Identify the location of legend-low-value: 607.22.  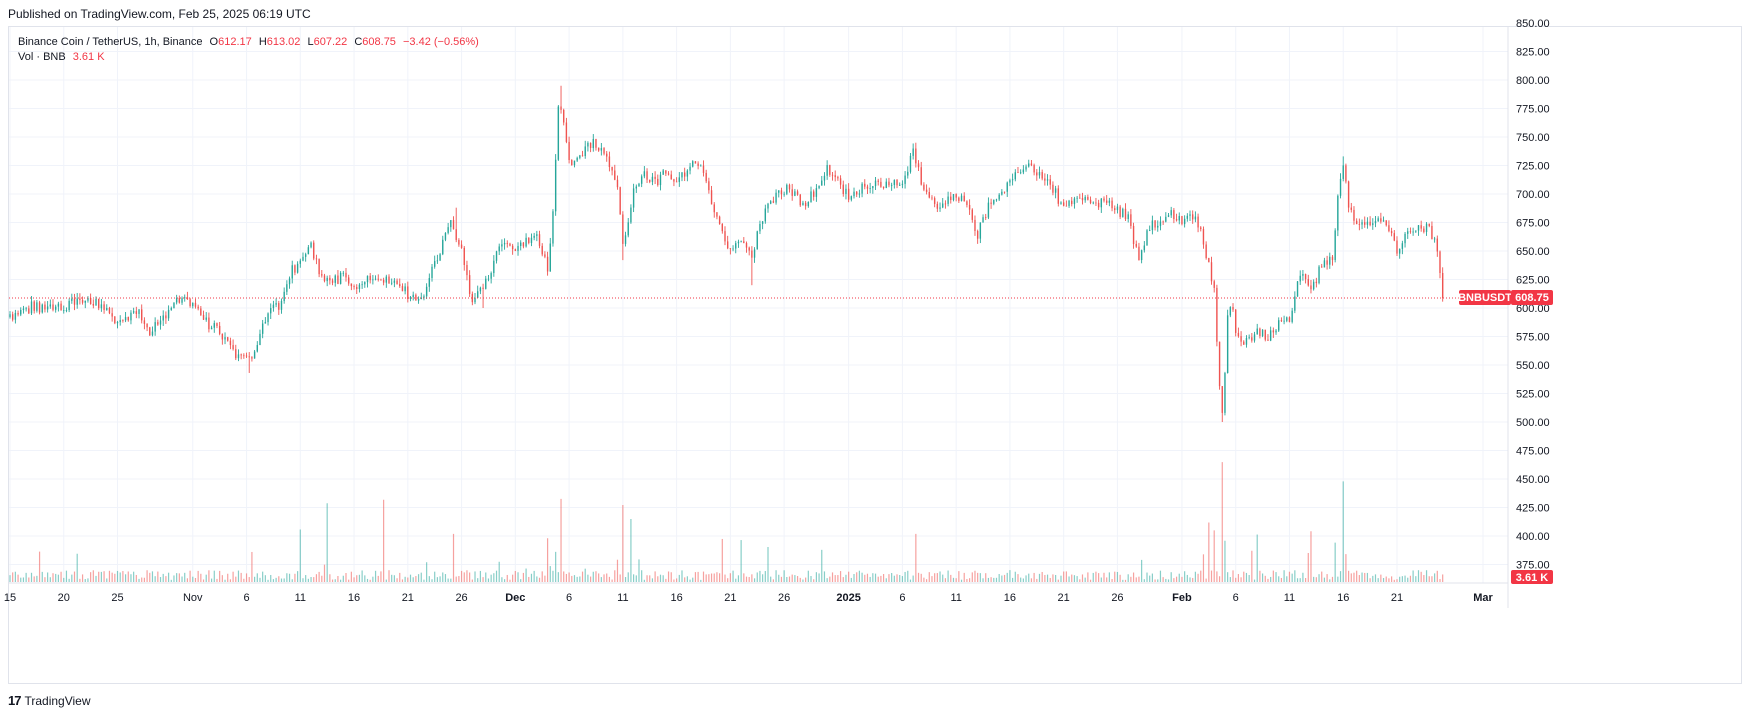
(330, 42).